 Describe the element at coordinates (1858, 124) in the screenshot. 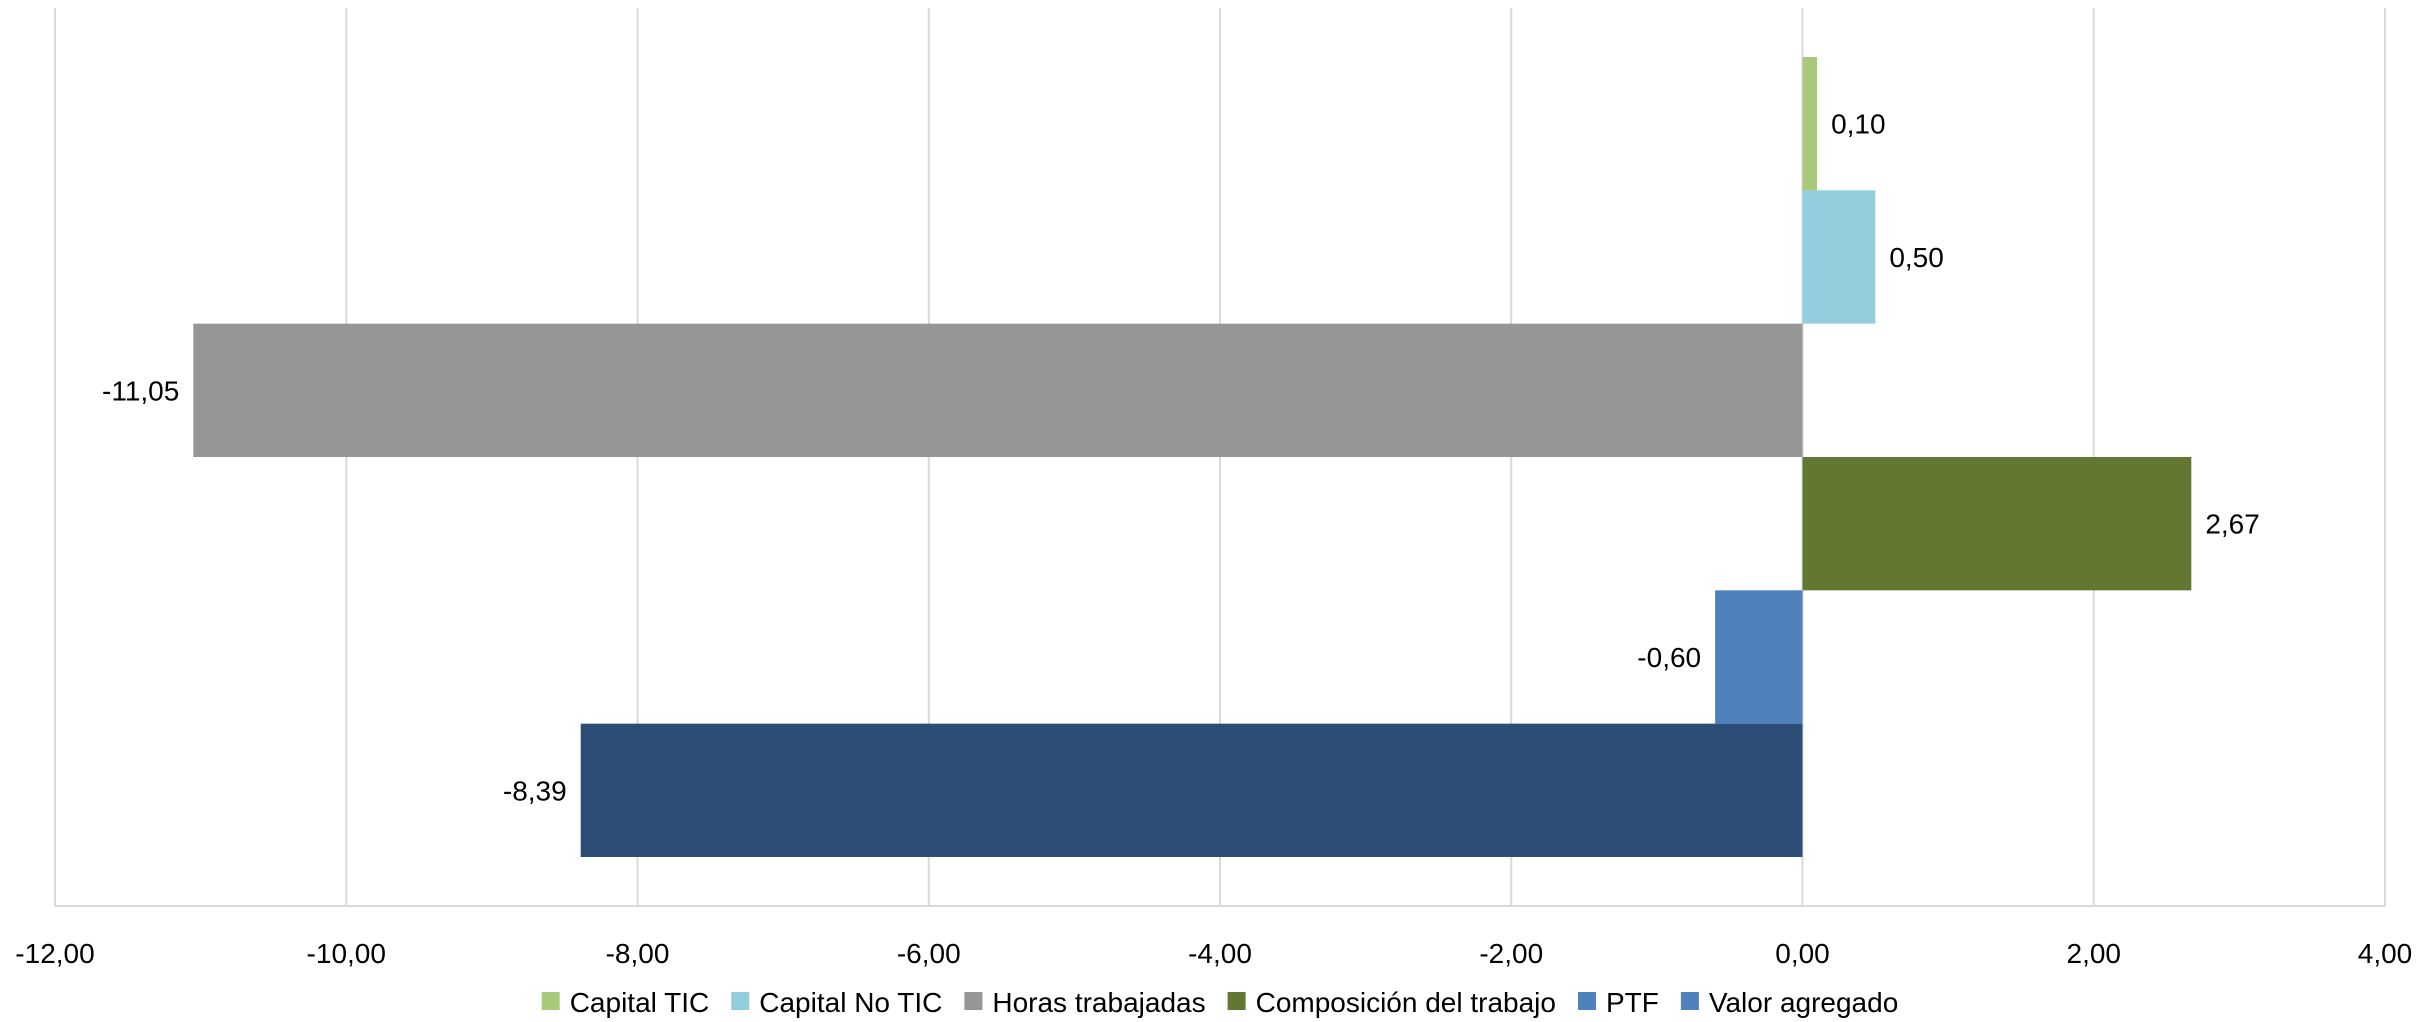

I see `data-label: 0,10` at that location.